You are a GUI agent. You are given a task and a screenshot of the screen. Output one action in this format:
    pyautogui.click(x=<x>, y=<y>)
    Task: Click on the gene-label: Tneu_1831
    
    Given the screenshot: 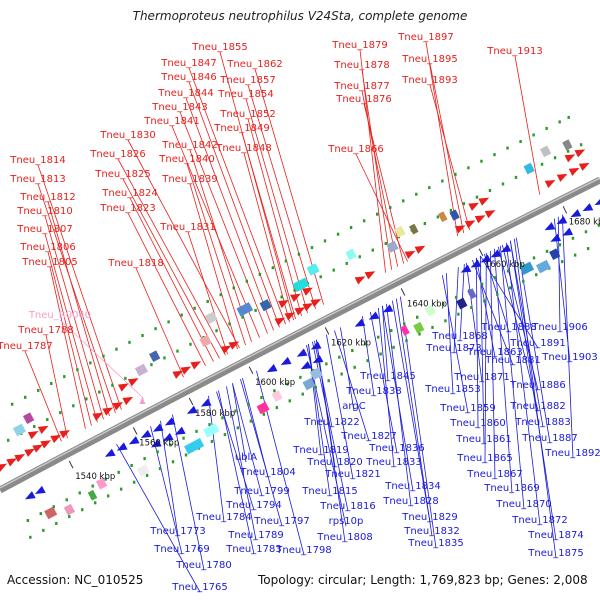 What is the action you would take?
    pyautogui.click(x=187, y=227)
    